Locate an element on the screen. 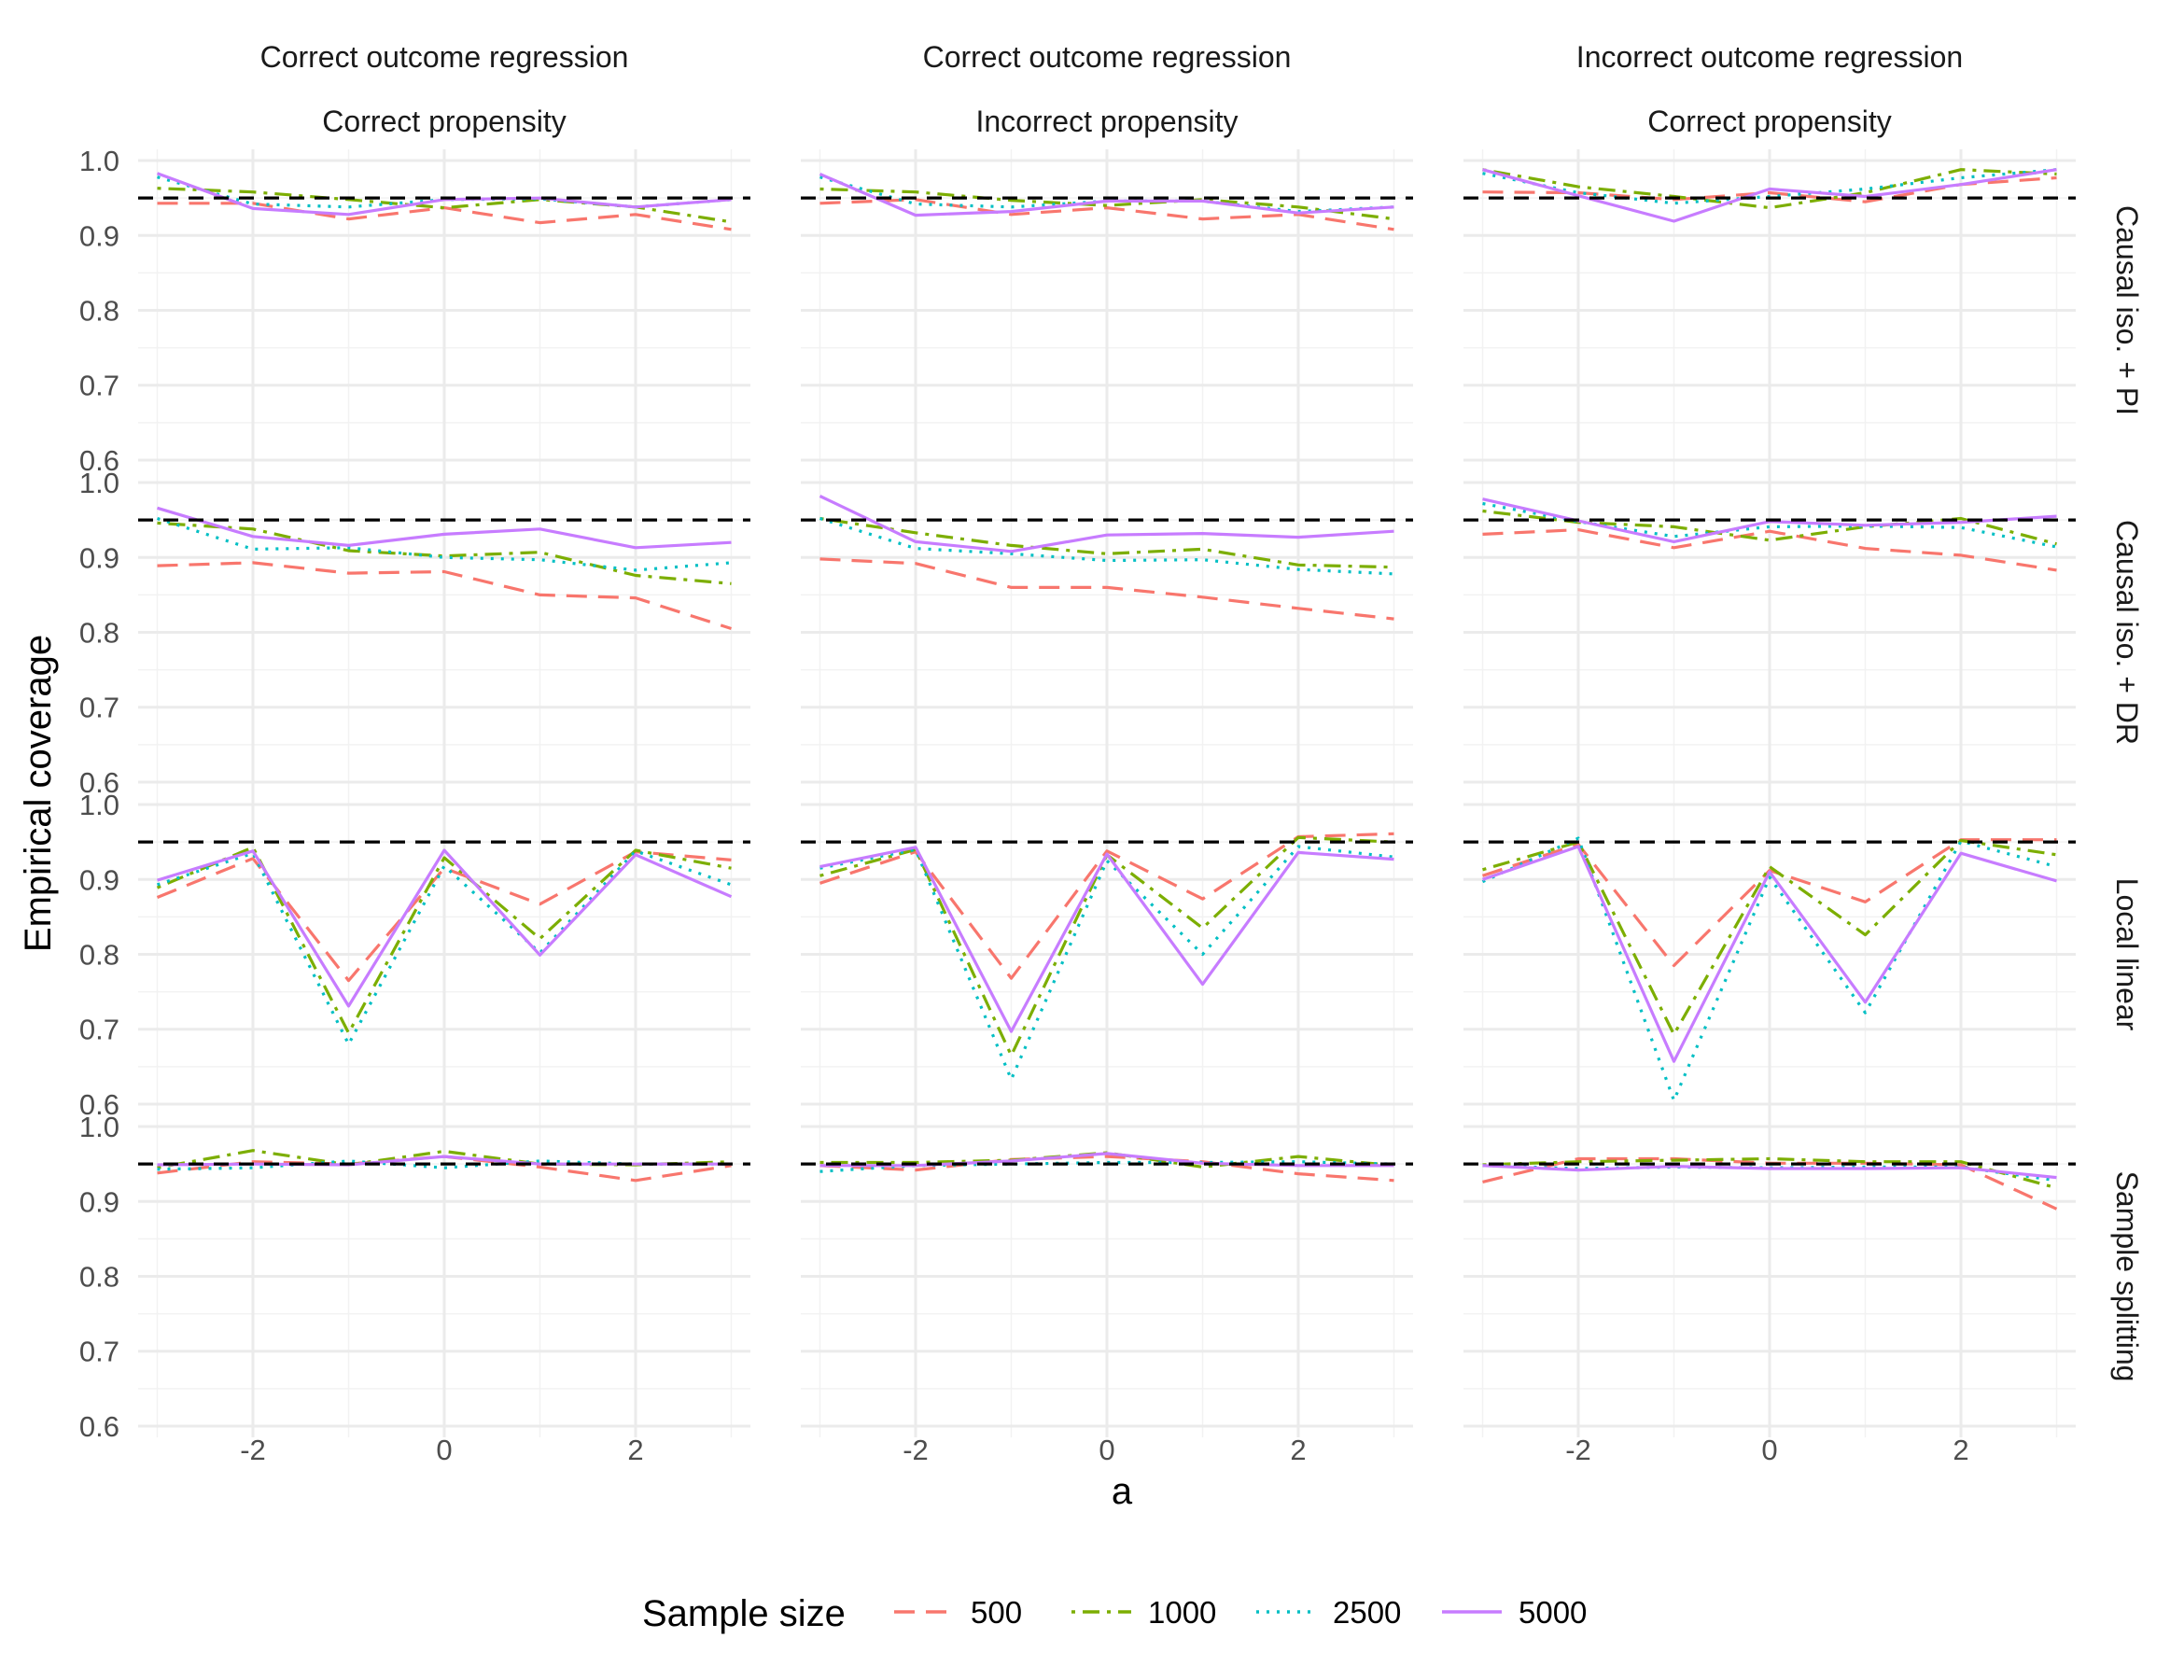 The image size is (2184, 1680). panel-r4-c1 is located at coordinates (444, 1276).